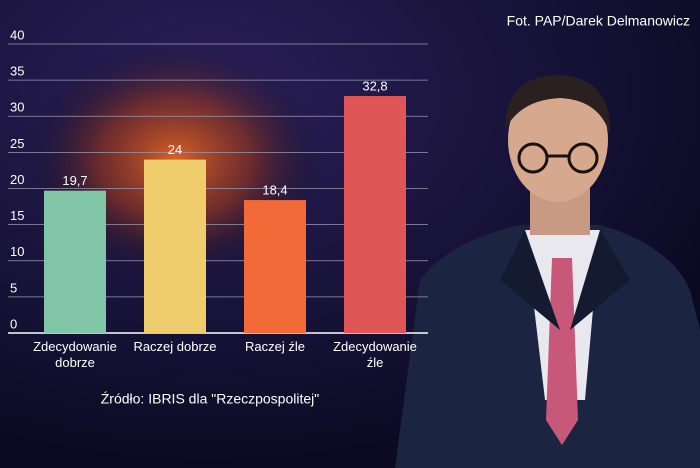  I want to click on y-tick-label: 10, so click(17, 251).